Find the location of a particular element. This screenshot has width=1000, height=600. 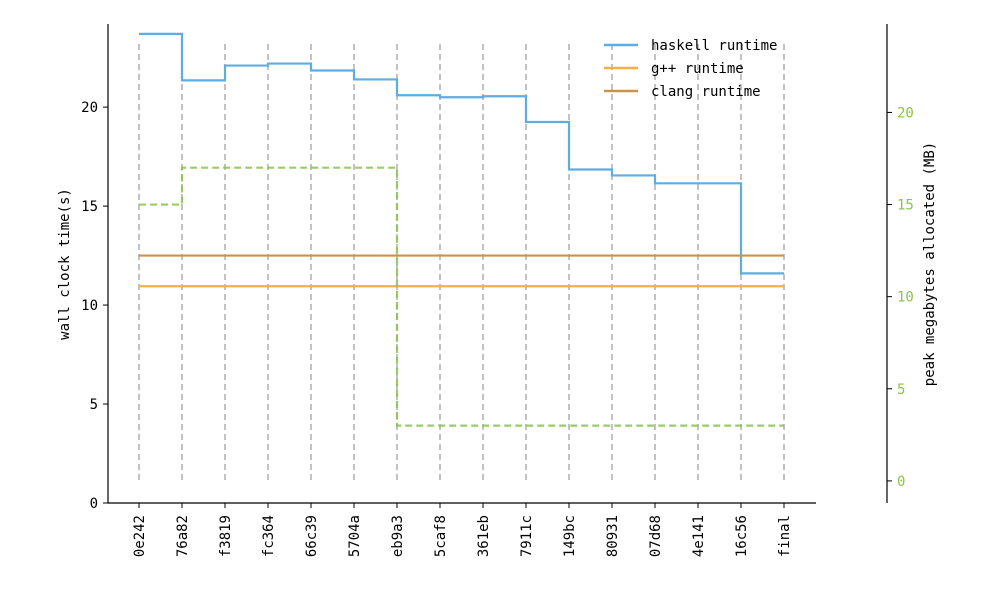

x-tick-label: eb9a3 is located at coordinates (398, 536).